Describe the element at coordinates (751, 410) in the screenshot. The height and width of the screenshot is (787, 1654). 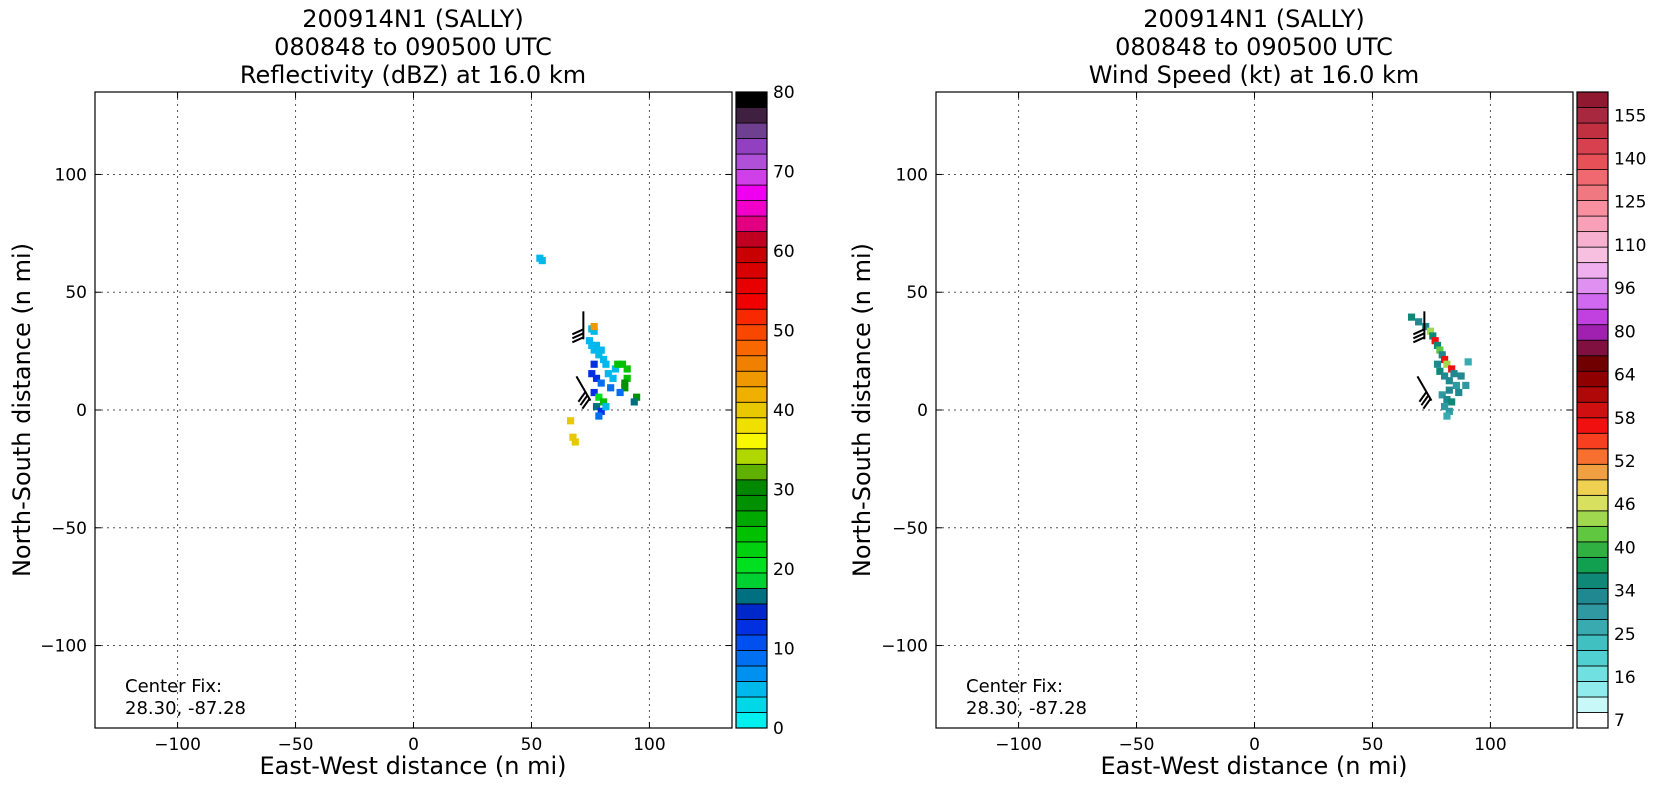
I see `reflectivity-colorbar-frame` at that location.